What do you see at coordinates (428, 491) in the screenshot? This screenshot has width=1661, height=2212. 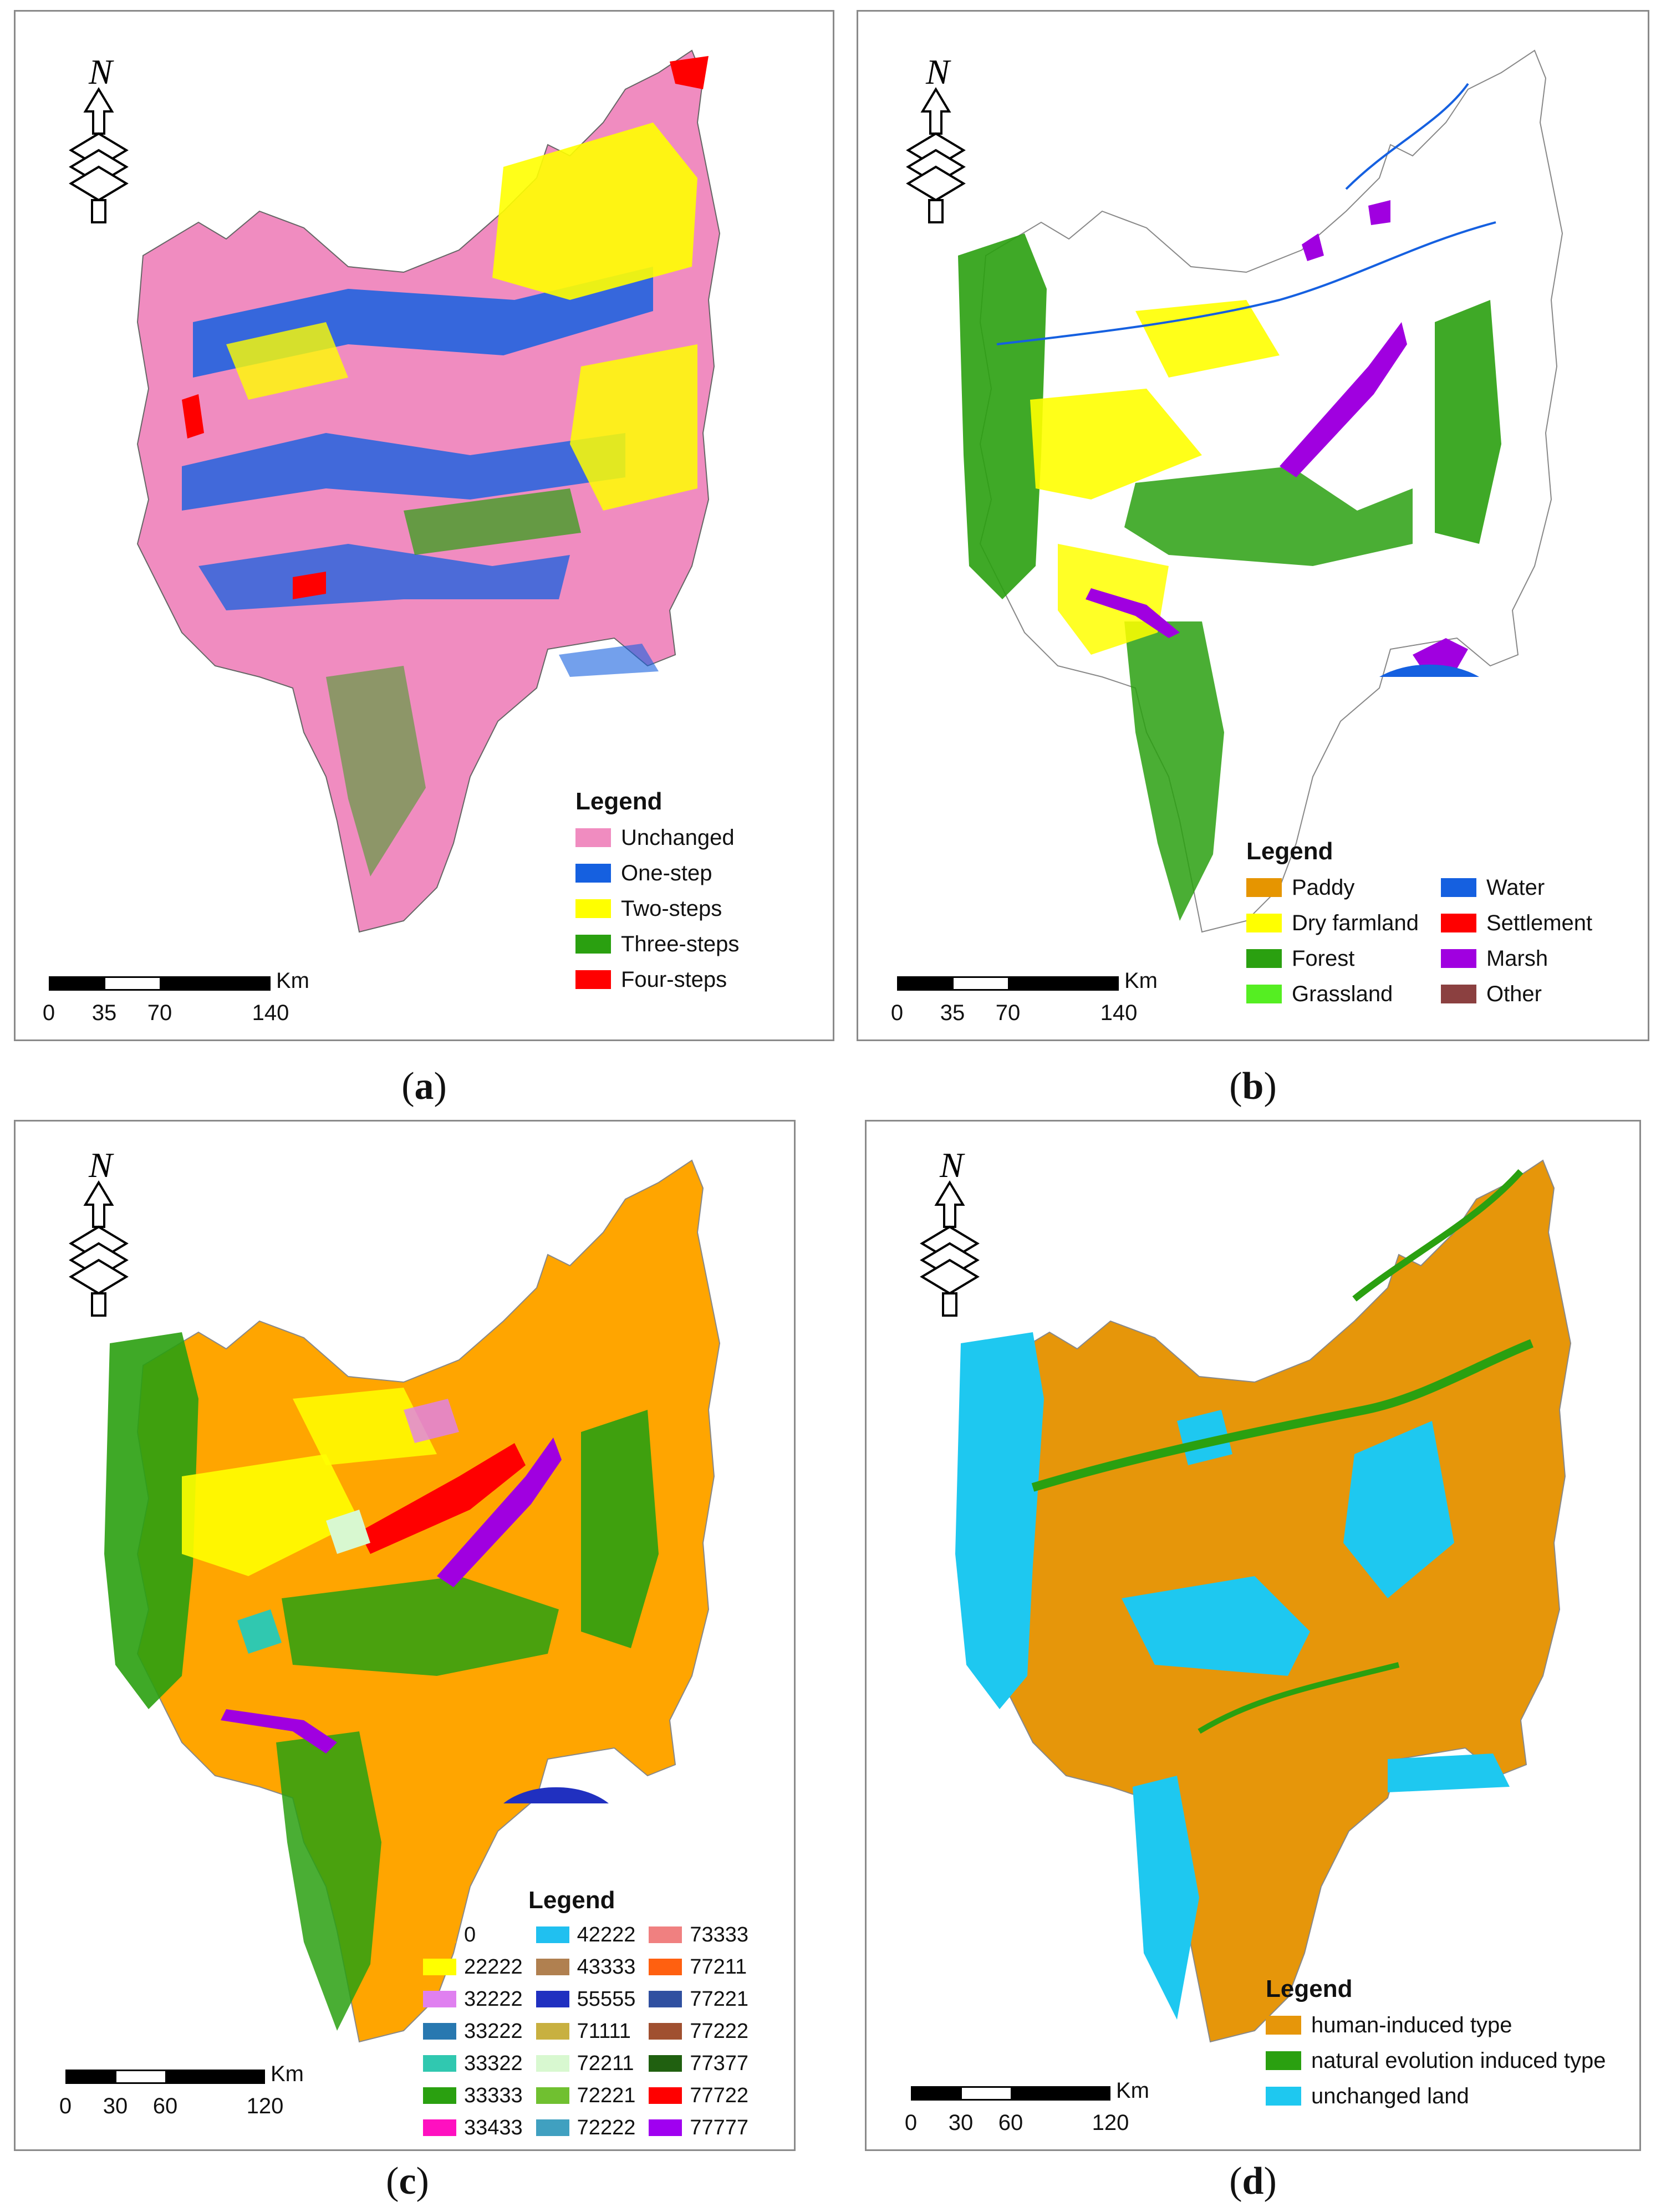 I see `map-a` at bounding box center [428, 491].